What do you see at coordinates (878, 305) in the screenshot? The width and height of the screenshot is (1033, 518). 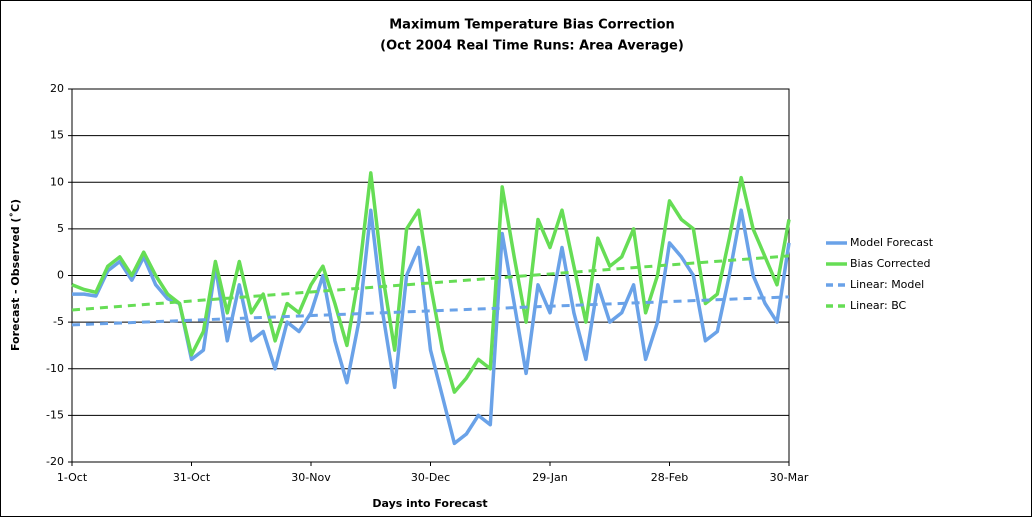 I see `legend-label: Linear: BC` at bounding box center [878, 305].